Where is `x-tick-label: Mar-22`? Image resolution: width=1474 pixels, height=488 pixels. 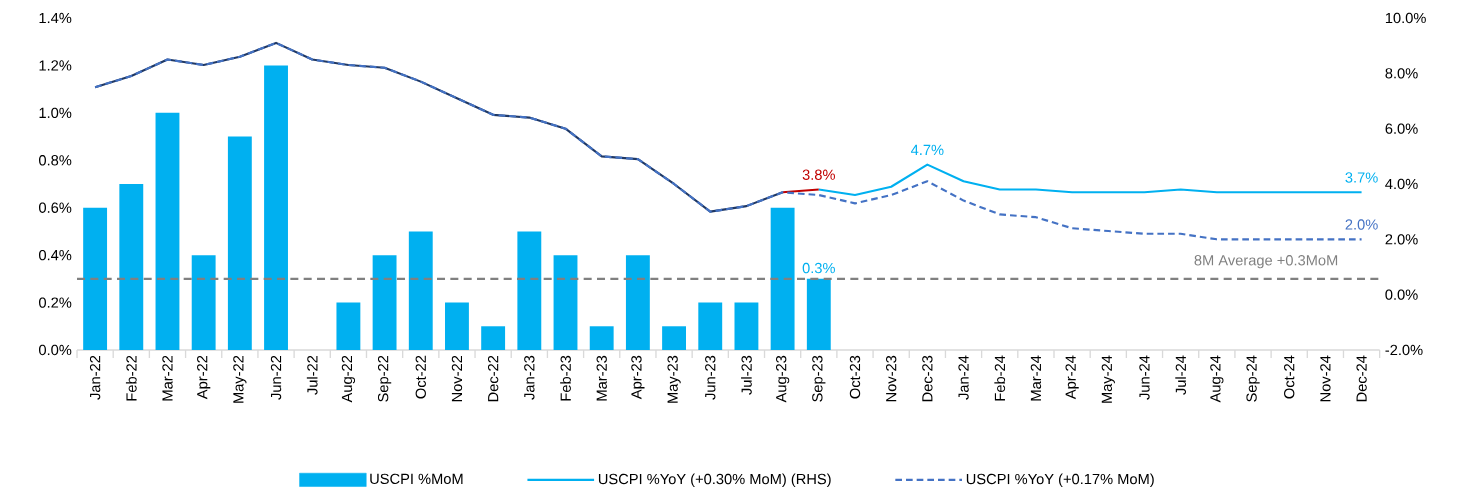
x-tick-label: Mar-22 is located at coordinates (167, 378).